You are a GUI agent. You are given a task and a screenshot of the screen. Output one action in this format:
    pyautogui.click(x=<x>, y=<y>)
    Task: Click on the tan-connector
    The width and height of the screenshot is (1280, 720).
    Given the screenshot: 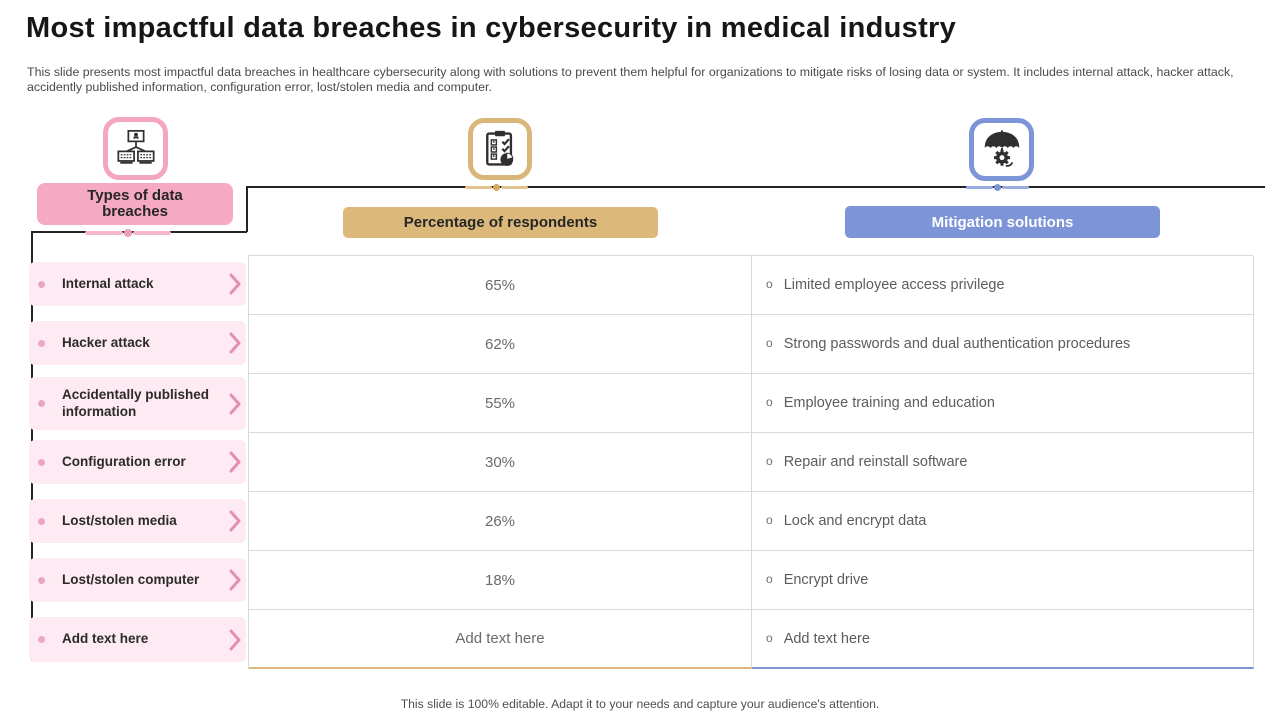 What is the action you would take?
    pyautogui.click(x=496, y=187)
    